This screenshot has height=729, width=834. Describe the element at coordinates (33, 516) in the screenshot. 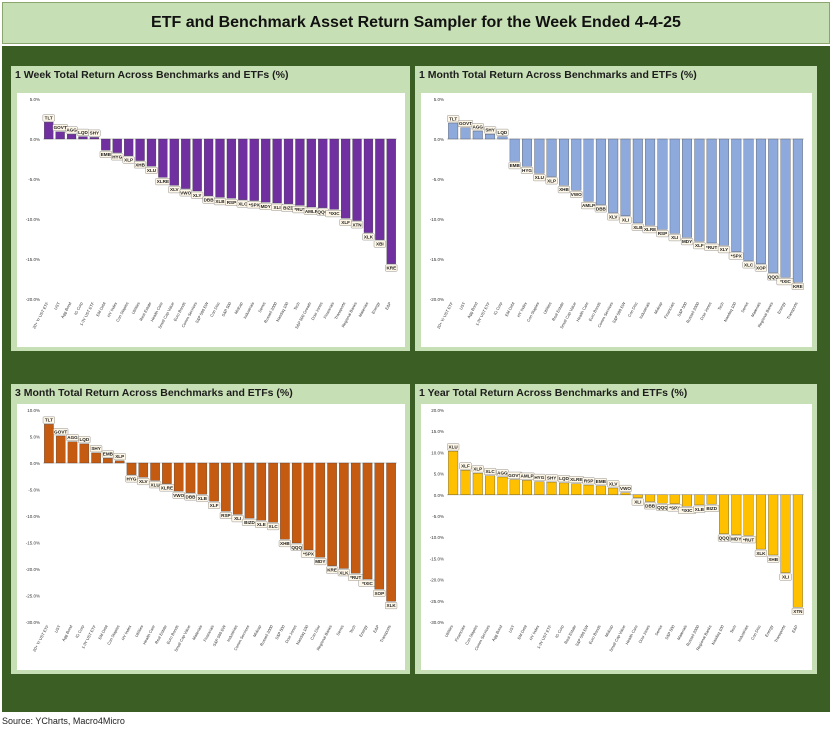

I see `y-tick-label: -10.0%` at that location.